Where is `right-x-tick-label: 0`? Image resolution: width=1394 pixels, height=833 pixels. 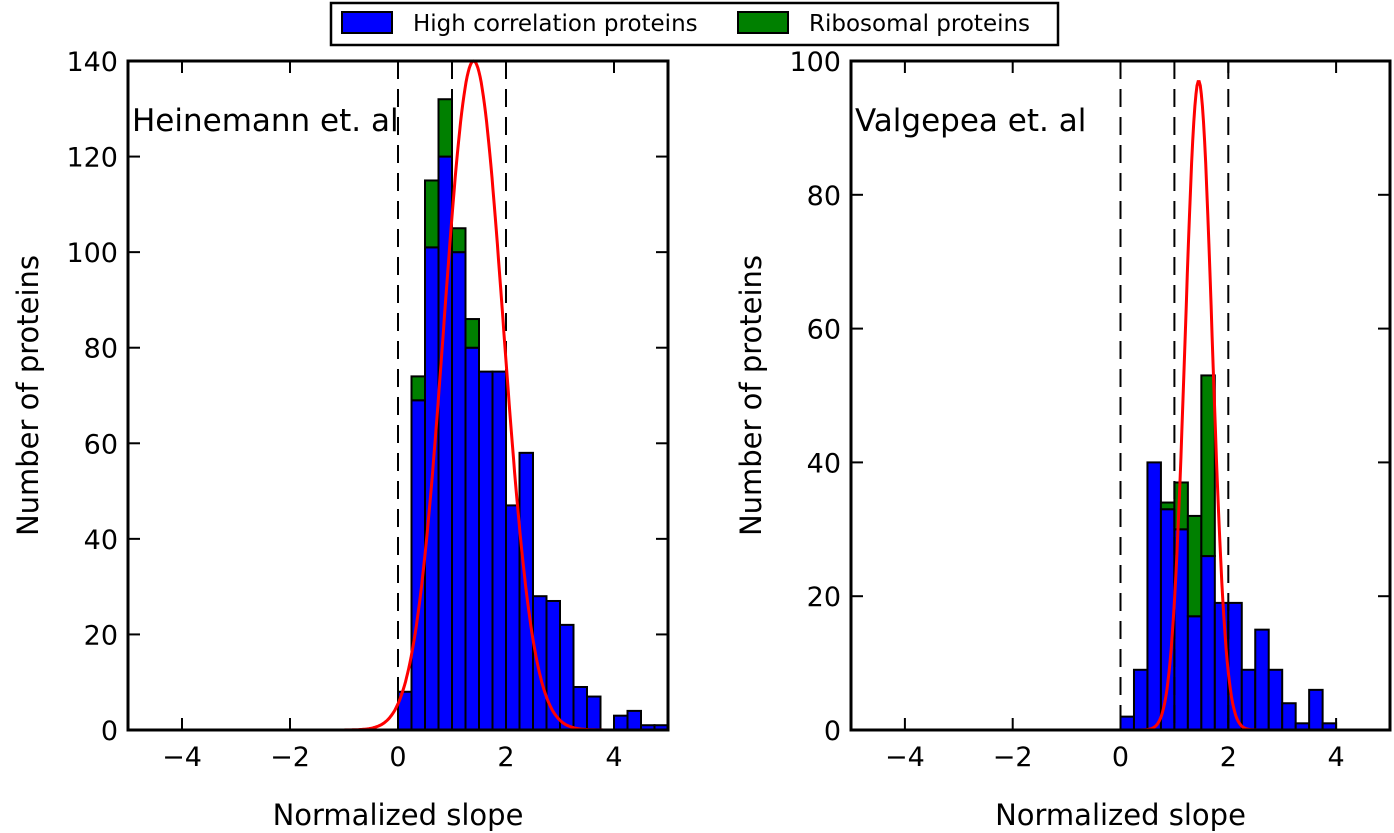 right-x-tick-label: 0 is located at coordinates (1120, 757).